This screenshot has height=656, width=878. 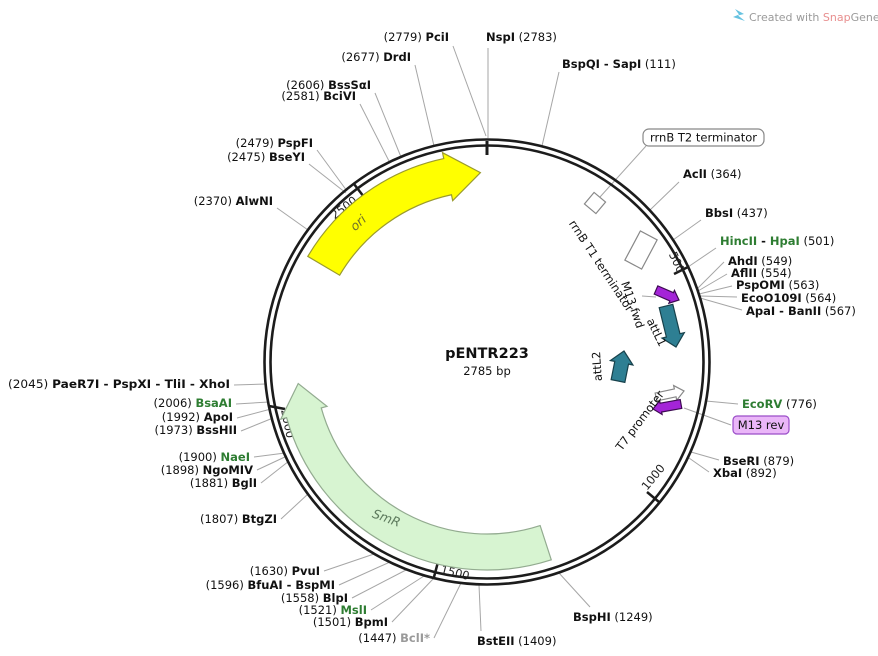 What do you see at coordinates (350, 622) in the screenshot?
I see `restriction-site-label: (1501) BpmI` at bounding box center [350, 622].